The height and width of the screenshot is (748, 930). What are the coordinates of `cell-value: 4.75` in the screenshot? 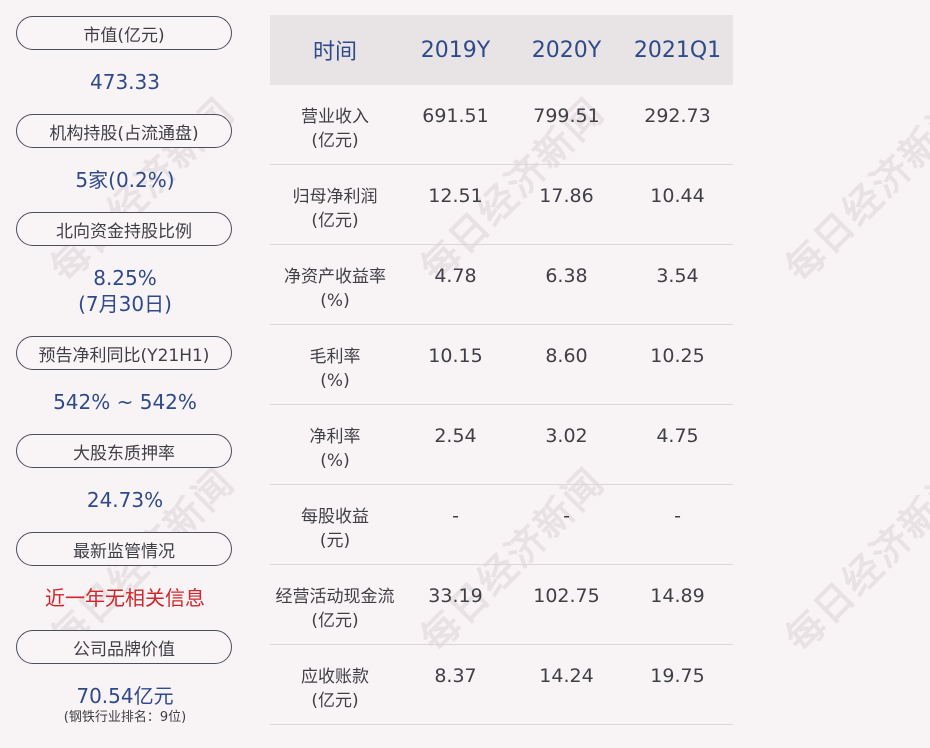 It's located at (677, 436).